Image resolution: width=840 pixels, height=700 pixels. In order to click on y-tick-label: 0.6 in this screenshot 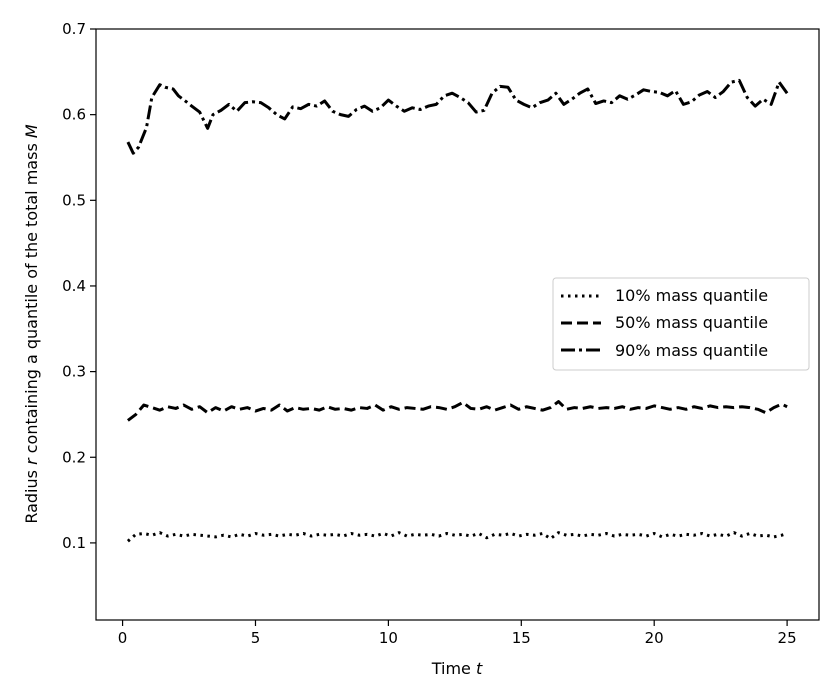, I will do `click(74, 115)`.